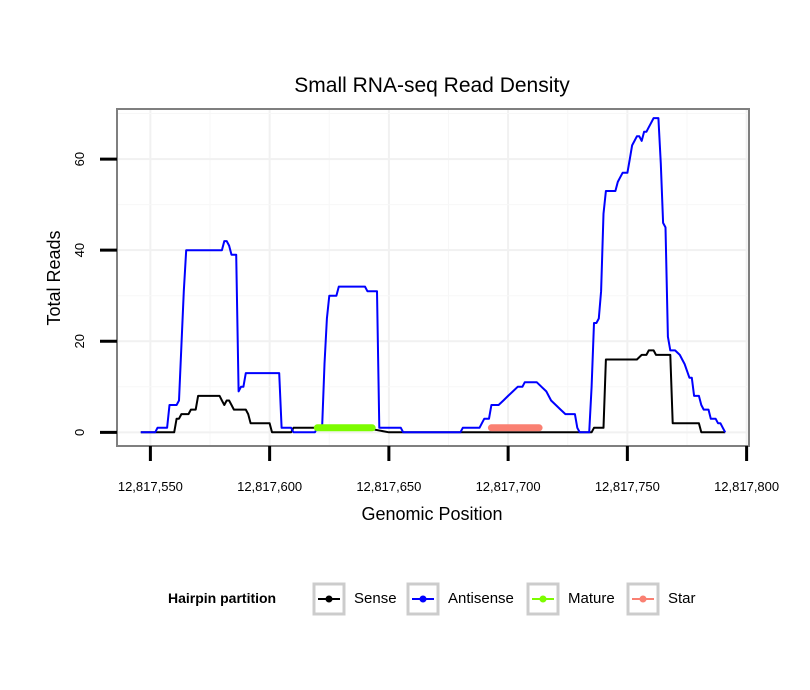 This screenshot has height=690, width=810. Describe the element at coordinates (508, 486) in the screenshot. I see `x-tick-label: 12,817,700` at that location.